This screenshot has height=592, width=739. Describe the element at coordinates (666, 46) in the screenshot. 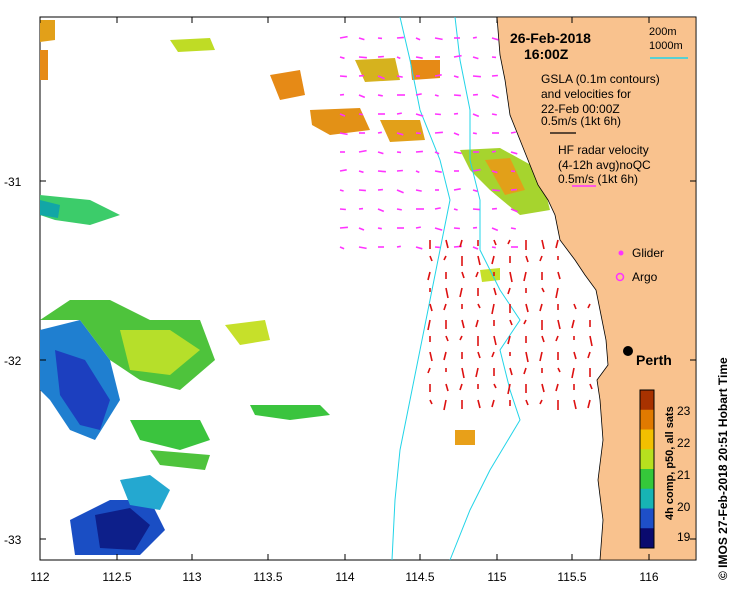

I see `contour-legend-1000: 1000m` at that location.